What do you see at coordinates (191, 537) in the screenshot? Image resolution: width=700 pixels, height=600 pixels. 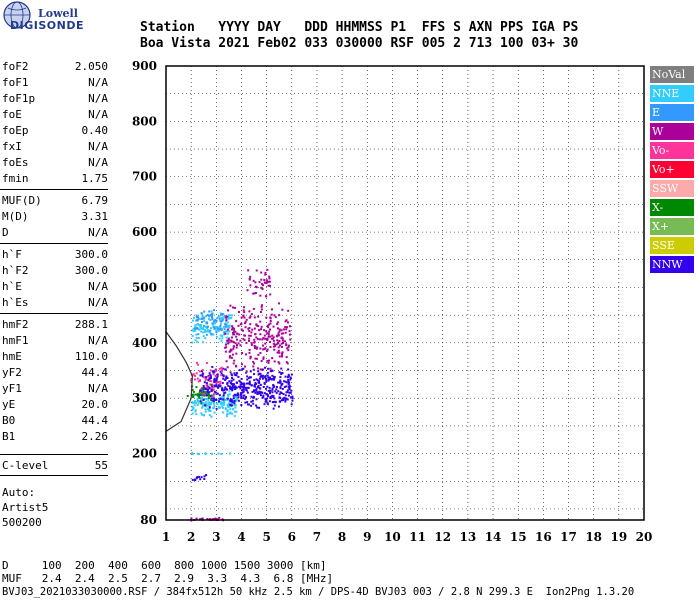 I see `x-tick-label: 2` at bounding box center [191, 537].